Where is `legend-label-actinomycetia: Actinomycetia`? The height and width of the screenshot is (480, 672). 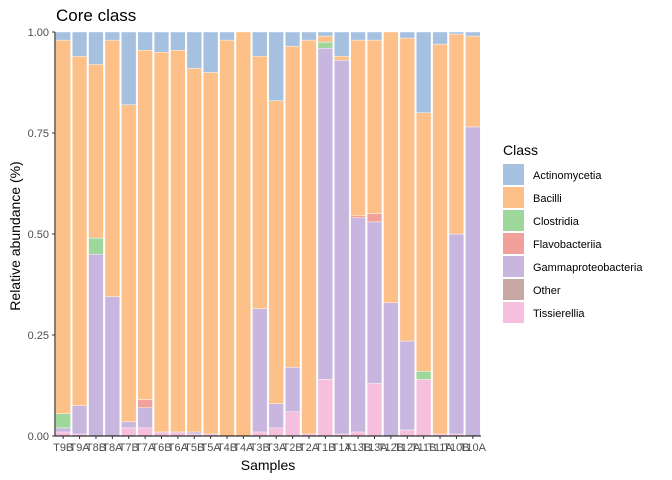
legend-label-actinomycetia: Actinomycetia is located at coordinates (567, 176).